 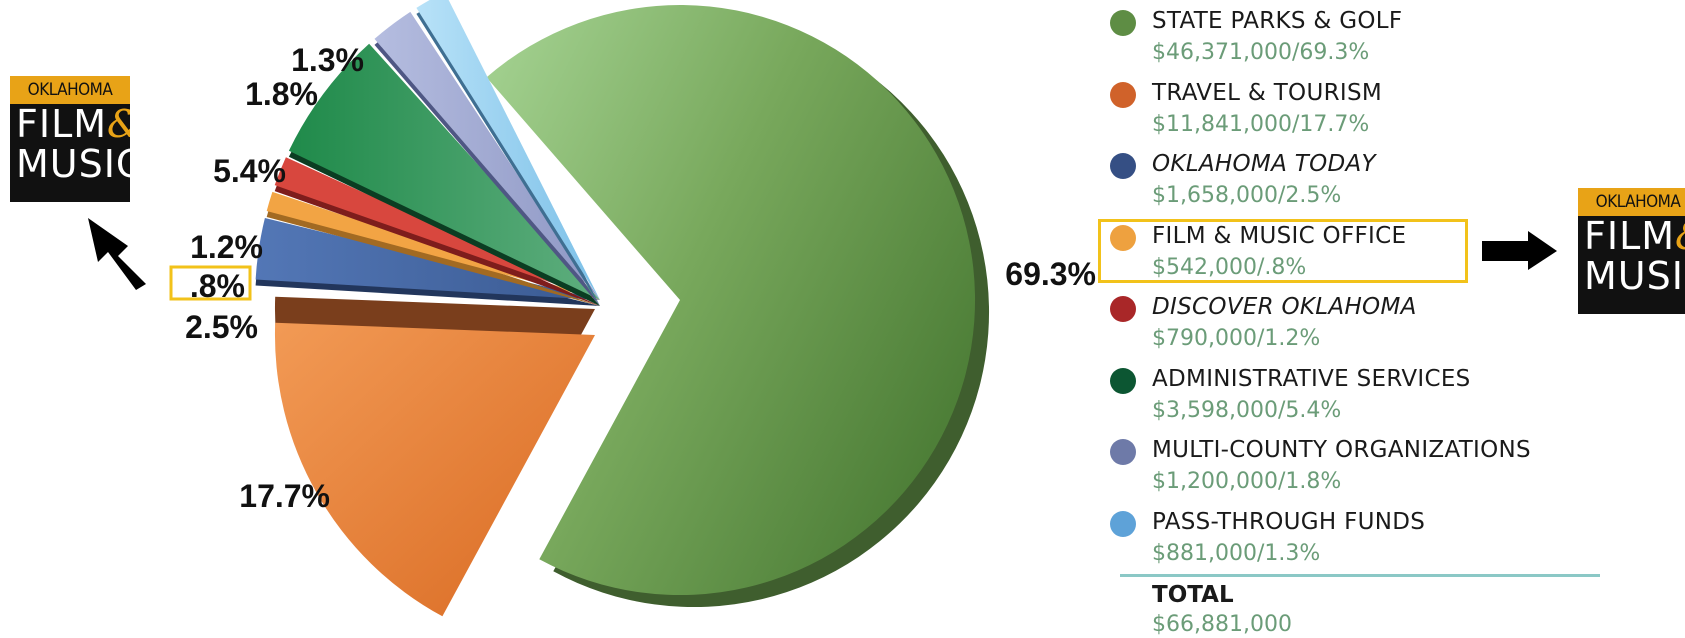 What do you see at coordinates (221, 327) in the screenshot?
I see `pct-label-oklahoma-today: 2.5%` at bounding box center [221, 327].